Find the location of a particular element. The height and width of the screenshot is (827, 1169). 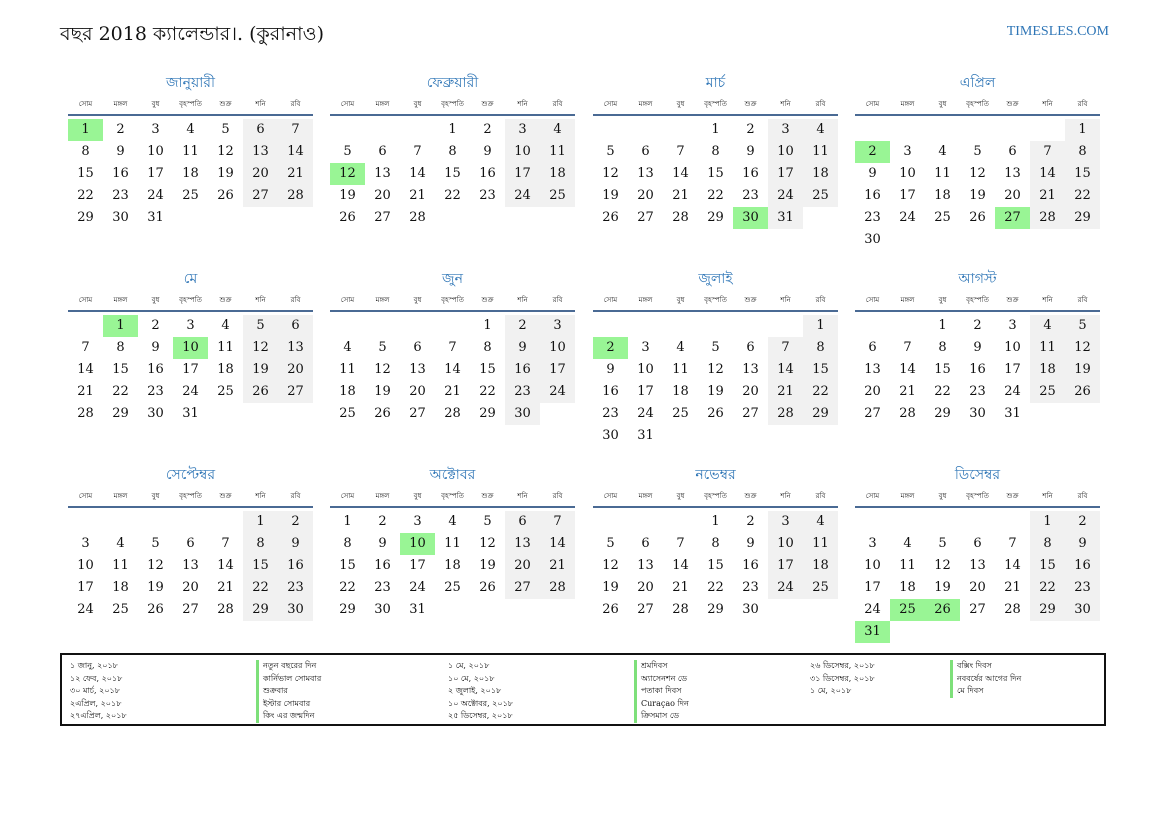

weekday-label: বৃহস্পতি is located at coordinates (977, 104).